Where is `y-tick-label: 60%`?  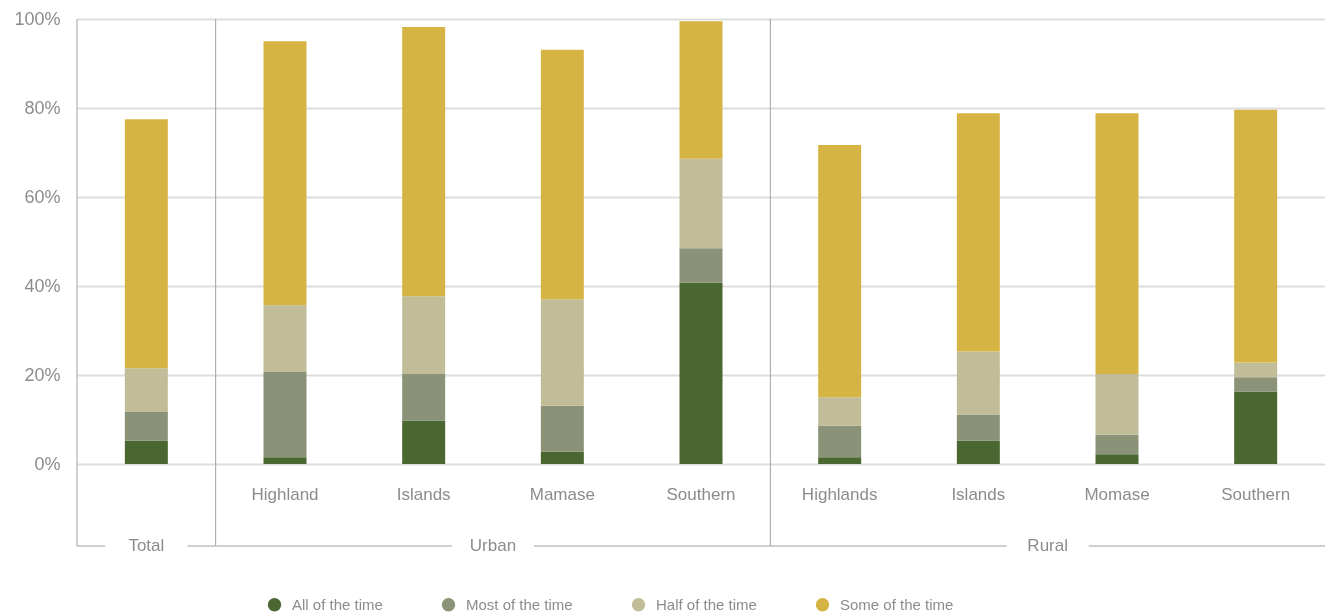 y-tick-label: 60% is located at coordinates (42, 196).